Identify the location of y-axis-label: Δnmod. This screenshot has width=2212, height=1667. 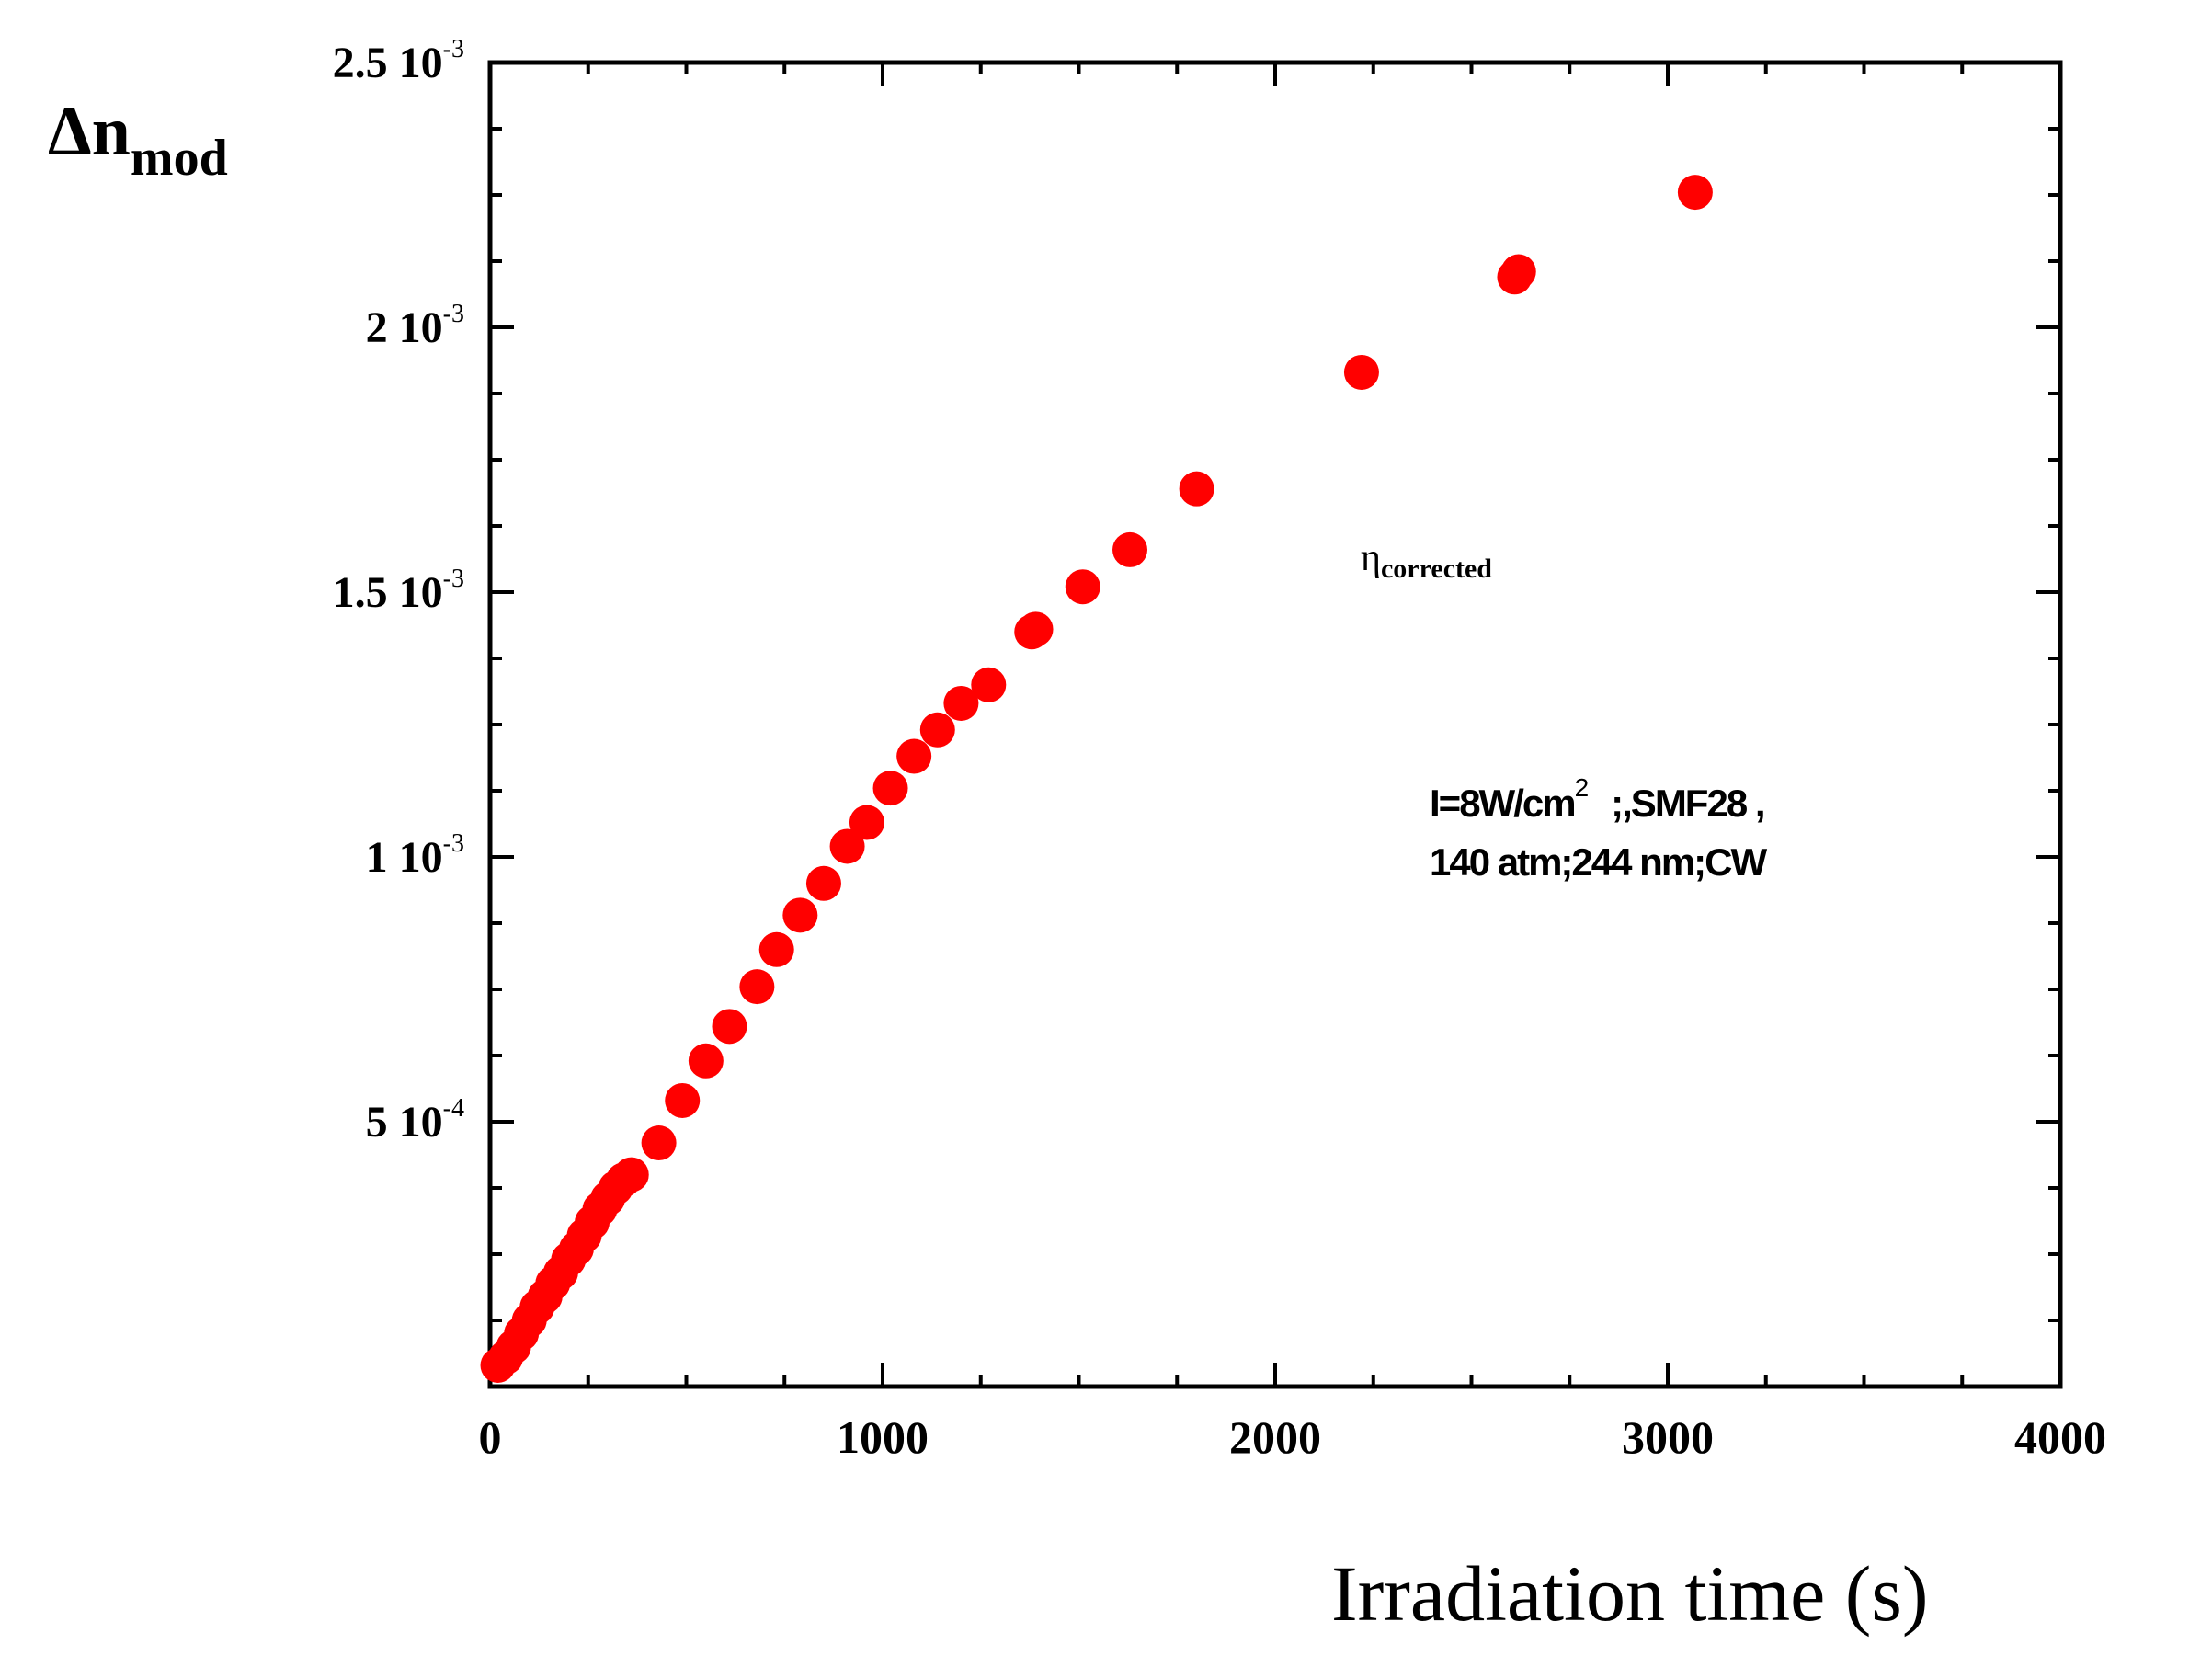
(138, 140).